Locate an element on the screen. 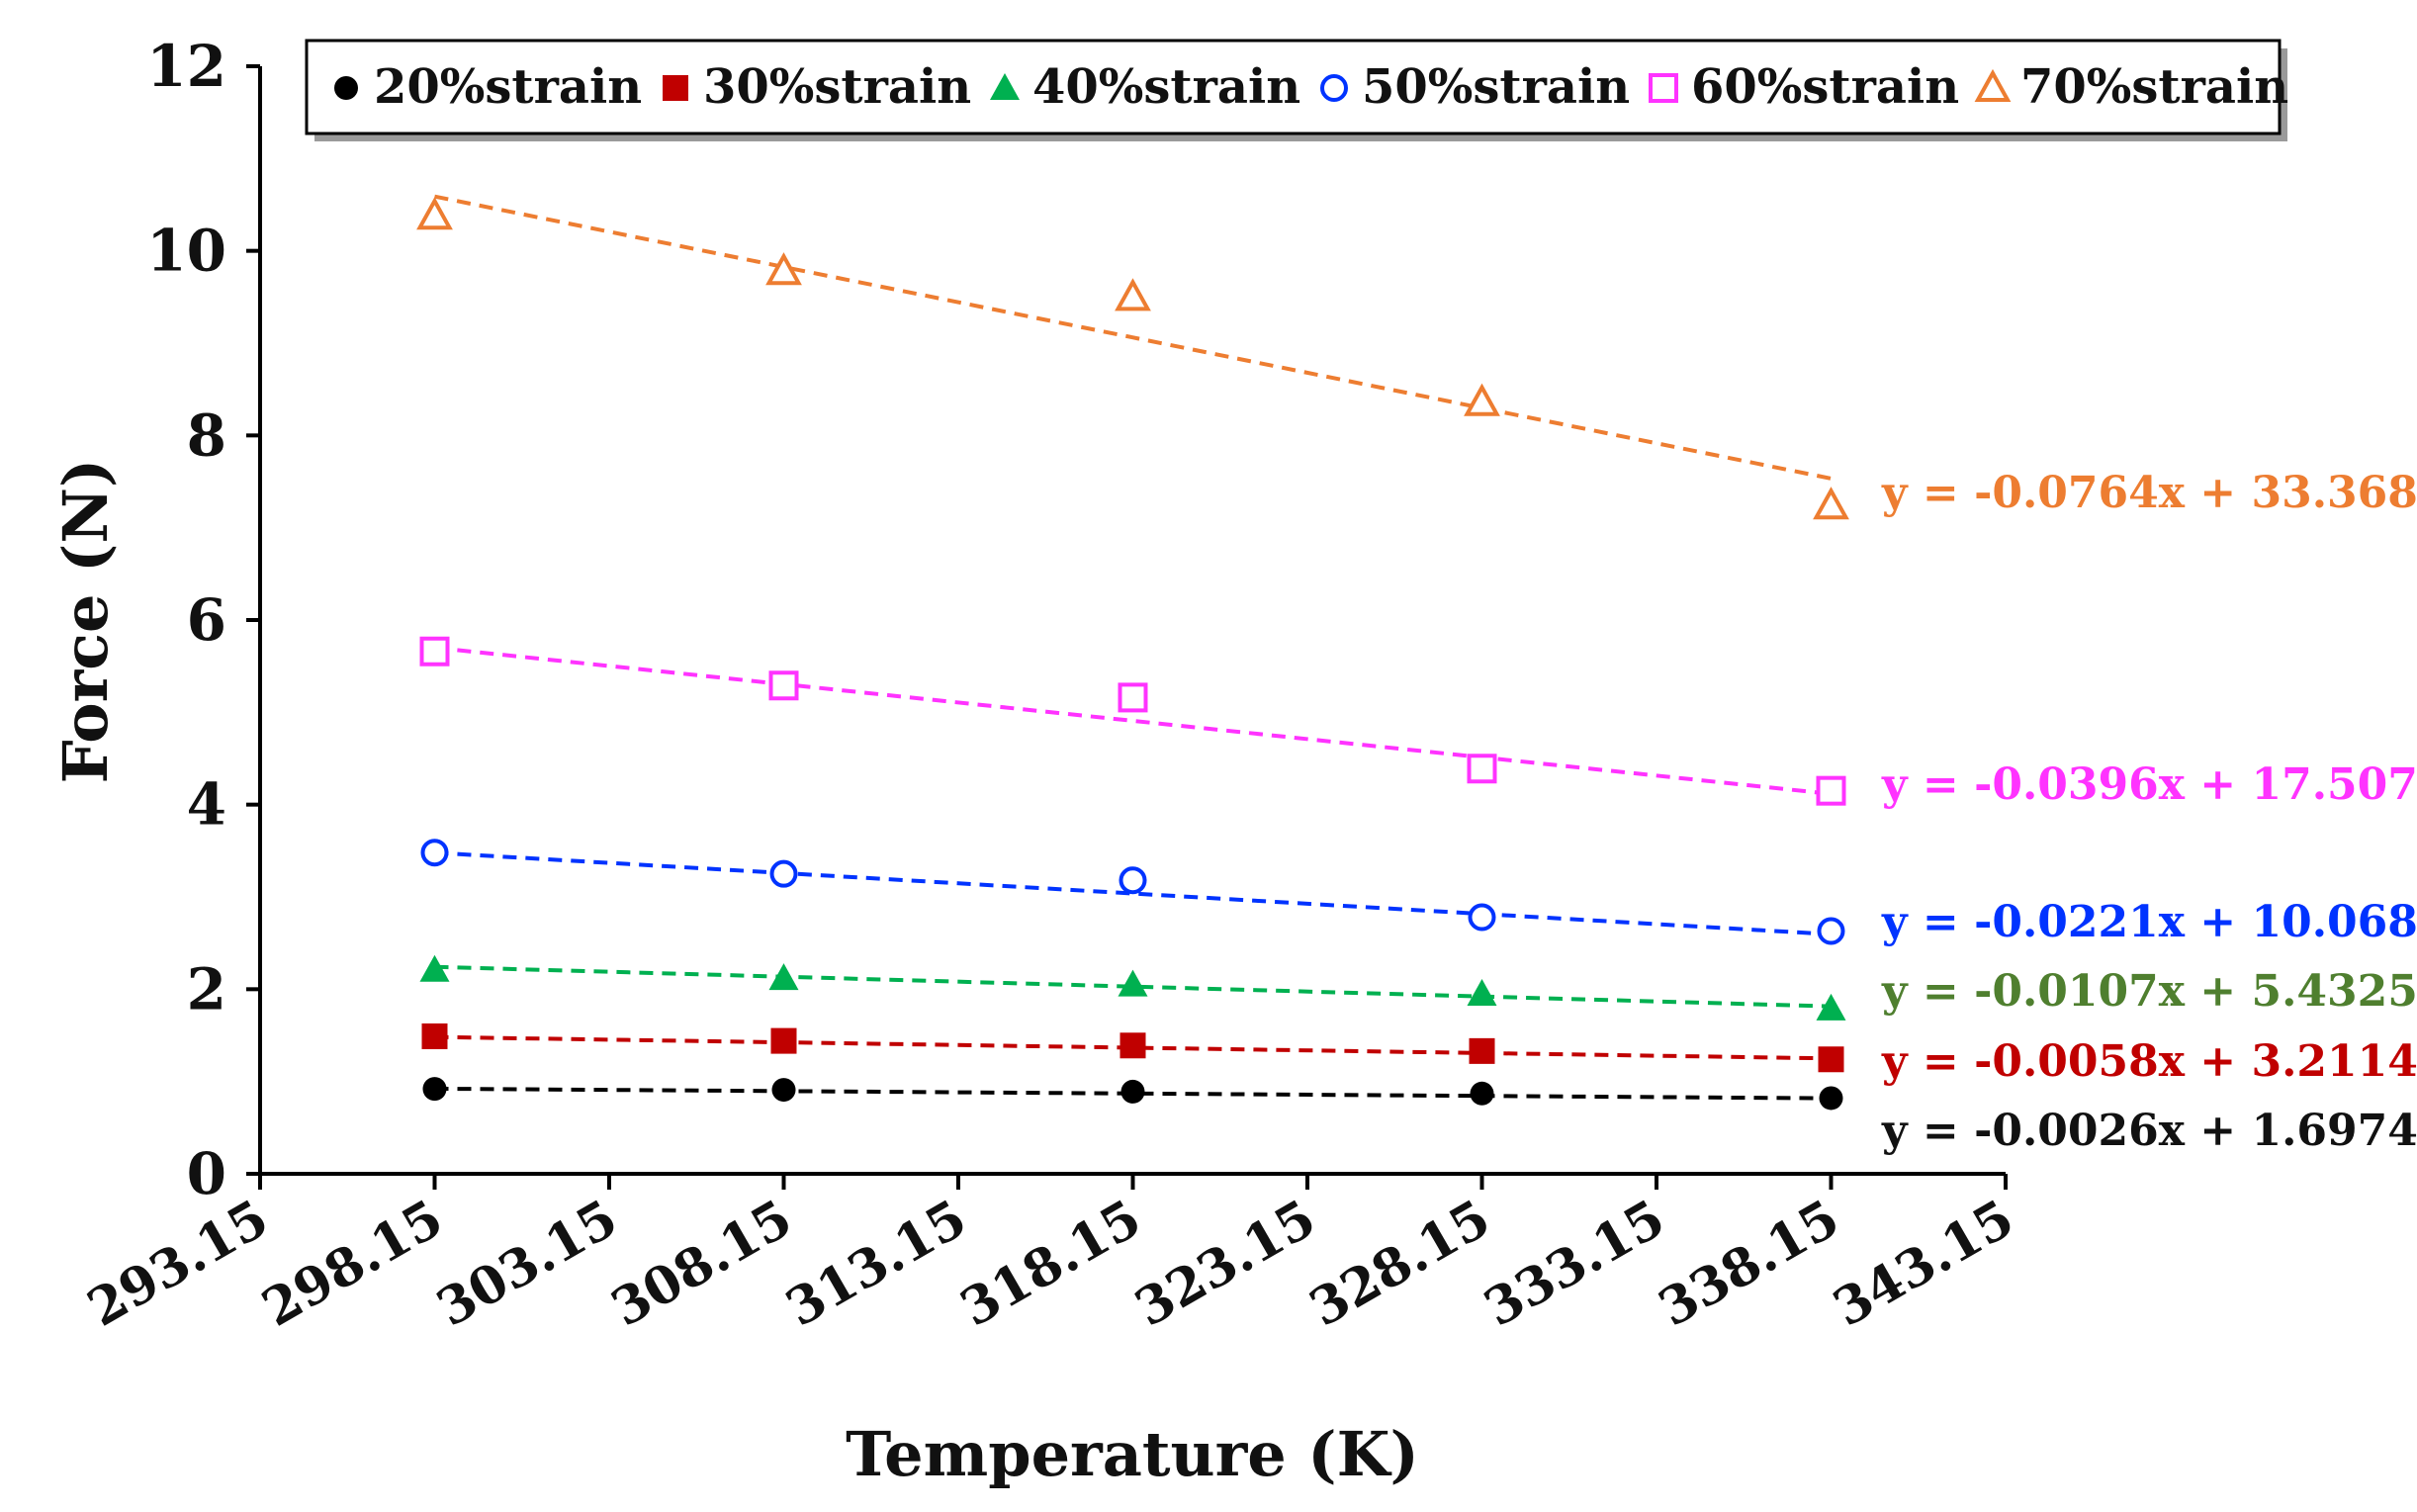 This screenshot has width=2417, height=1512. legend-label-60-strain: 60%strain is located at coordinates (1825, 87).